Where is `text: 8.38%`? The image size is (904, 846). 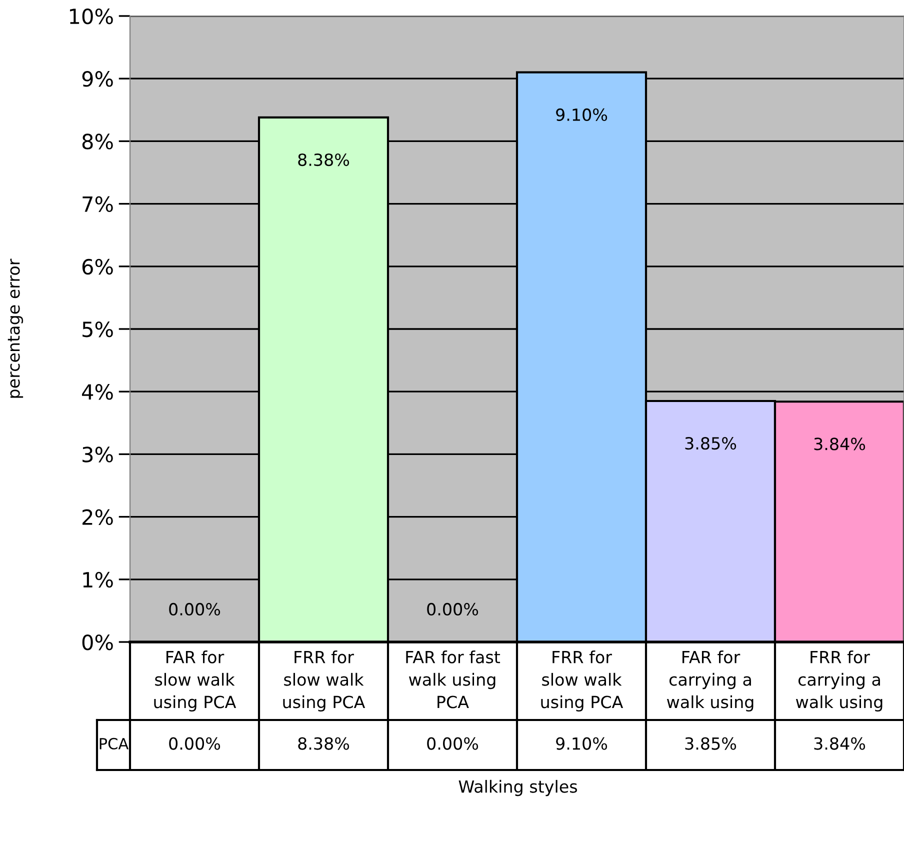
text: 8.38% is located at coordinates (324, 159).